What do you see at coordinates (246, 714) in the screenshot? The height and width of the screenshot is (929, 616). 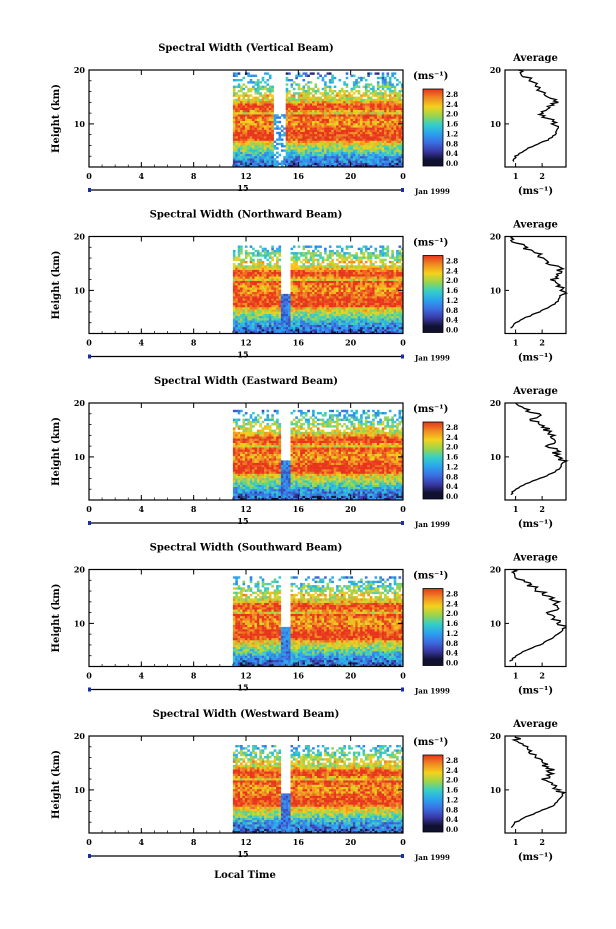 I see `panel-title: Spectral Width (Westward Beam)` at bounding box center [246, 714].